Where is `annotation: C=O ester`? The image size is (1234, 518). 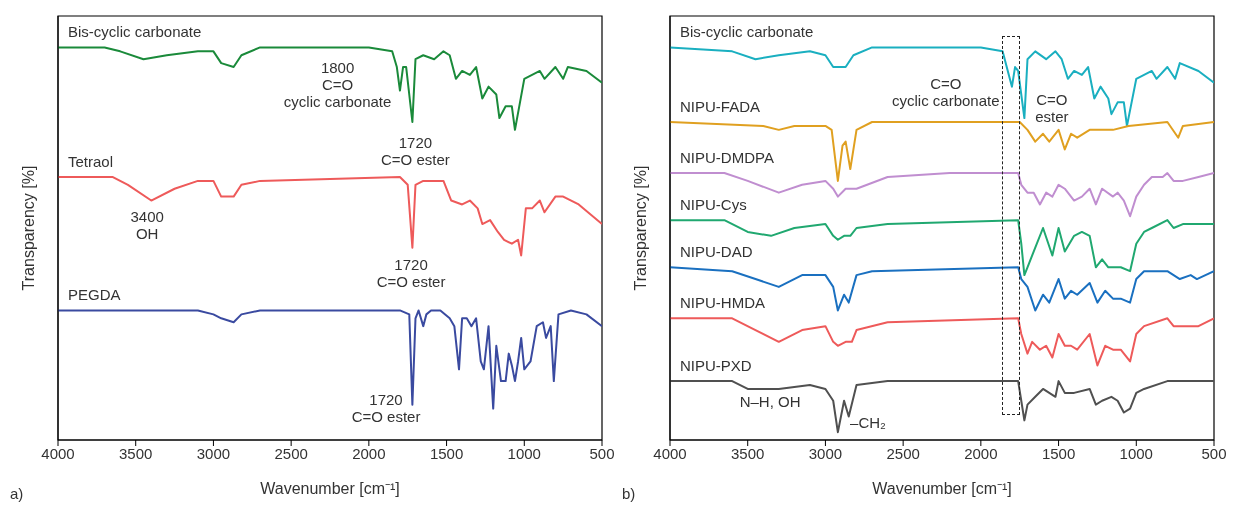
annotation: C=O ester is located at coordinates (1052, 107).